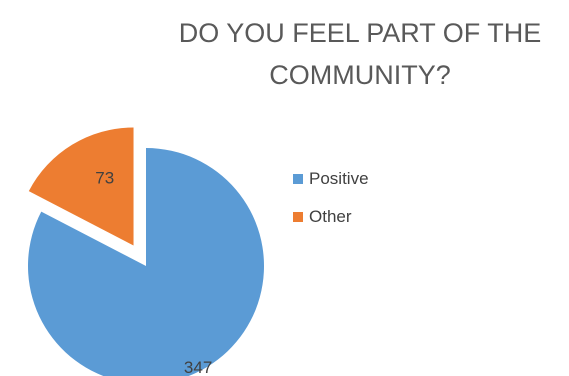 This screenshot has height=376, width=569. What do you see at coordinates (298, 179) in the screenshot?
I see `legend-swatch-positive` at bounding box center [298, 179].